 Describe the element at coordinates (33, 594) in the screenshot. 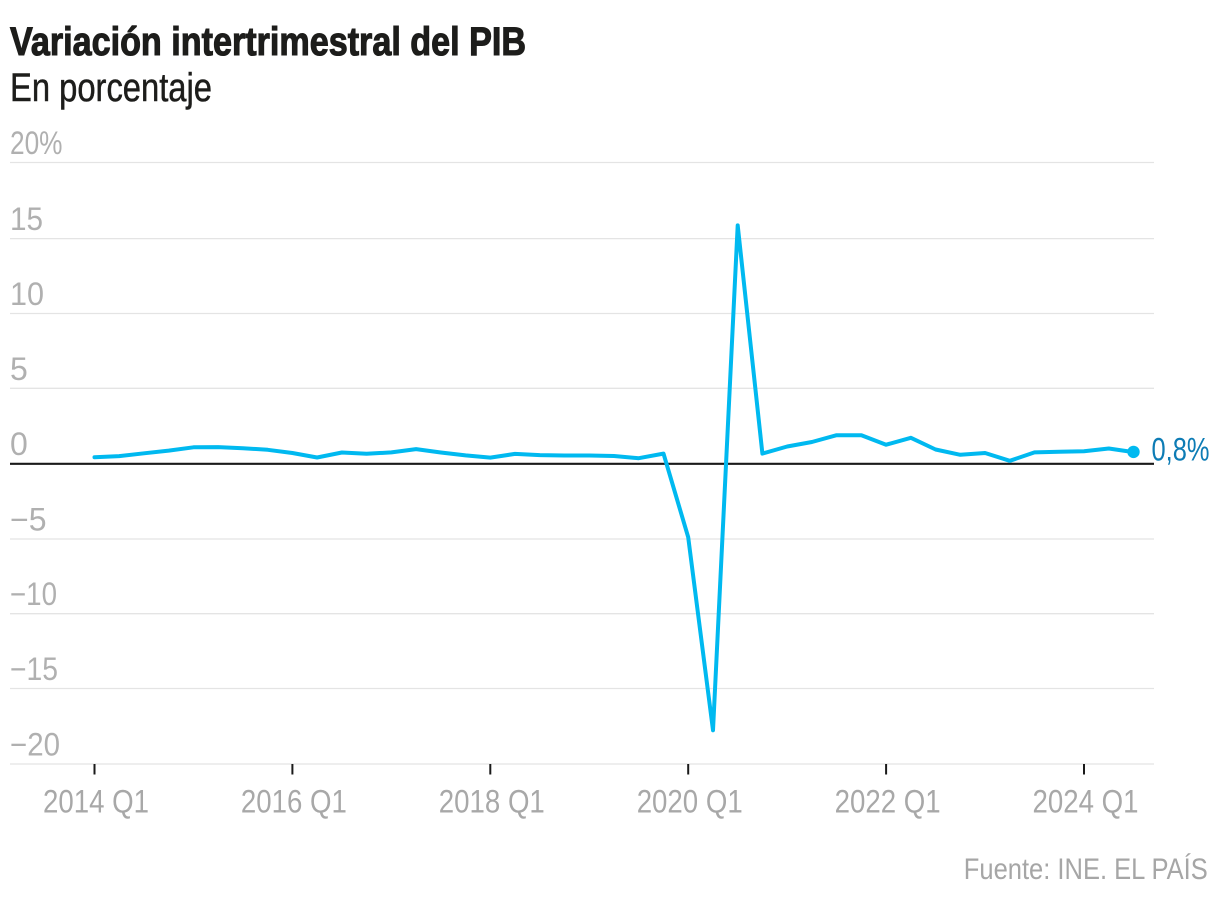

I see `svg-text: −10` at that location.